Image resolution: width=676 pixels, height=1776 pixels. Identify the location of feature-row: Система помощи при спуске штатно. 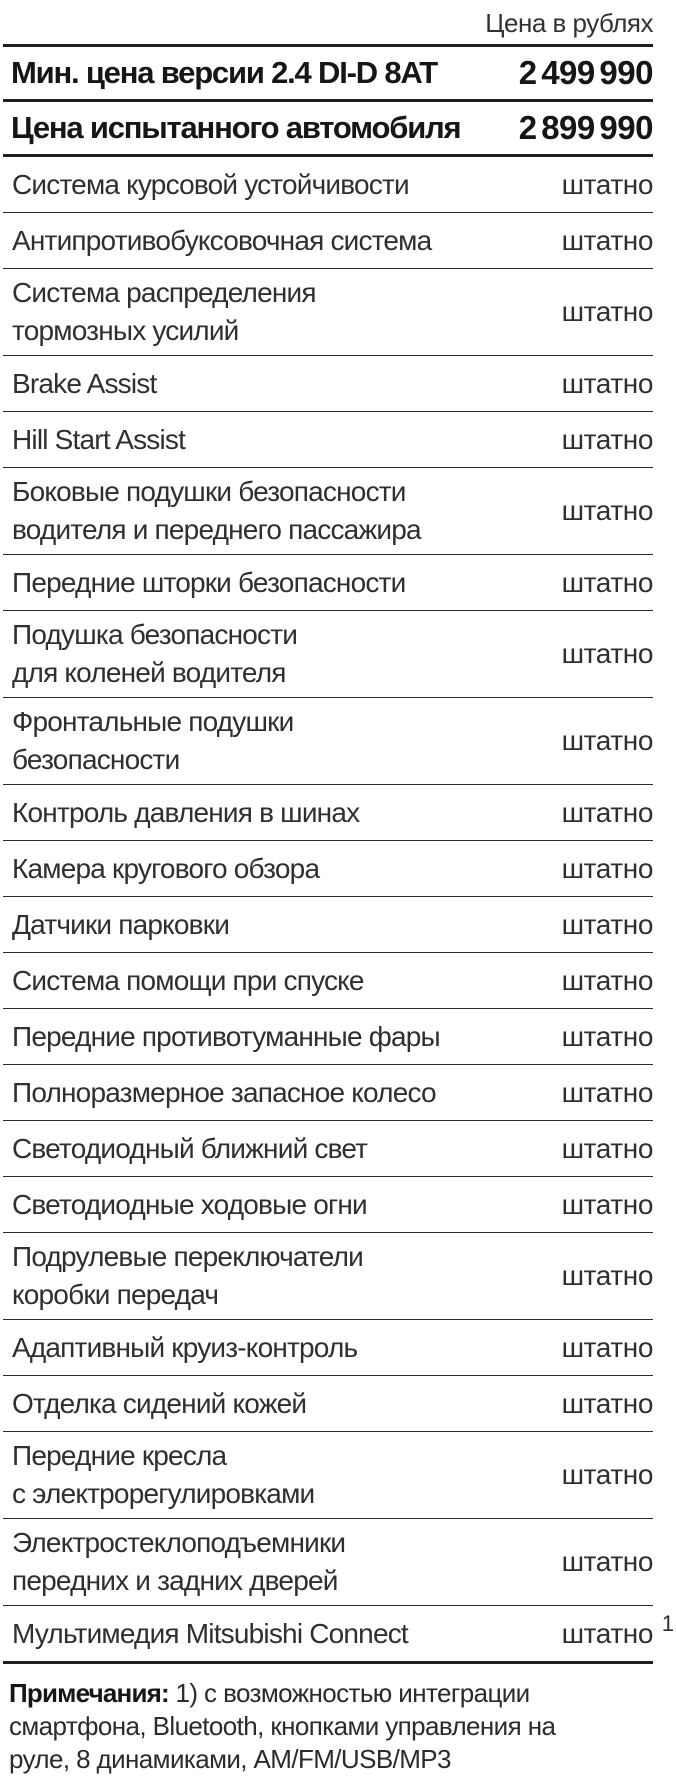
(328, 981).